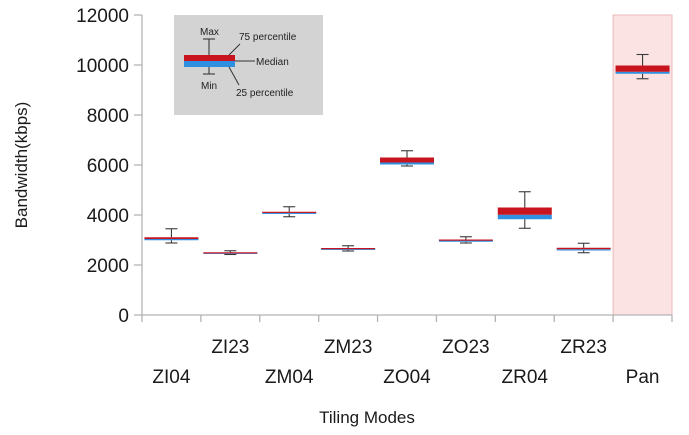 The height and width of the screenshot is (435, 689). Describe the element at coordinates (248, 65) in the screenshot. I see `legend: Max 75 percentile Median Min 25 percentile` at that location.